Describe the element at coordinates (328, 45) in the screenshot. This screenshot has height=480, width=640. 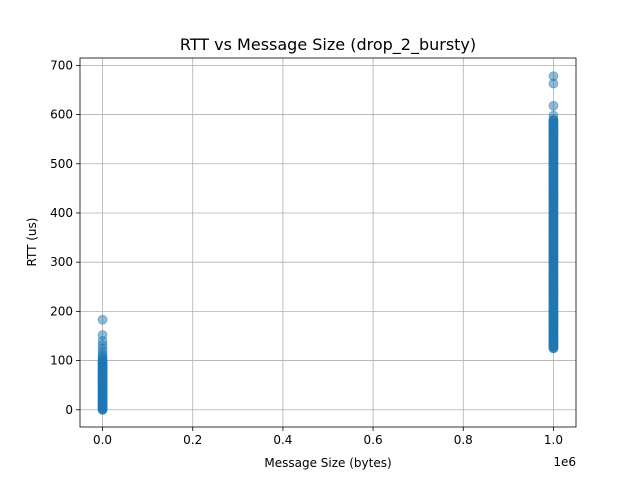
I see `chart-title: RTT vs Message Size (drop_2_bursty)` at that location.